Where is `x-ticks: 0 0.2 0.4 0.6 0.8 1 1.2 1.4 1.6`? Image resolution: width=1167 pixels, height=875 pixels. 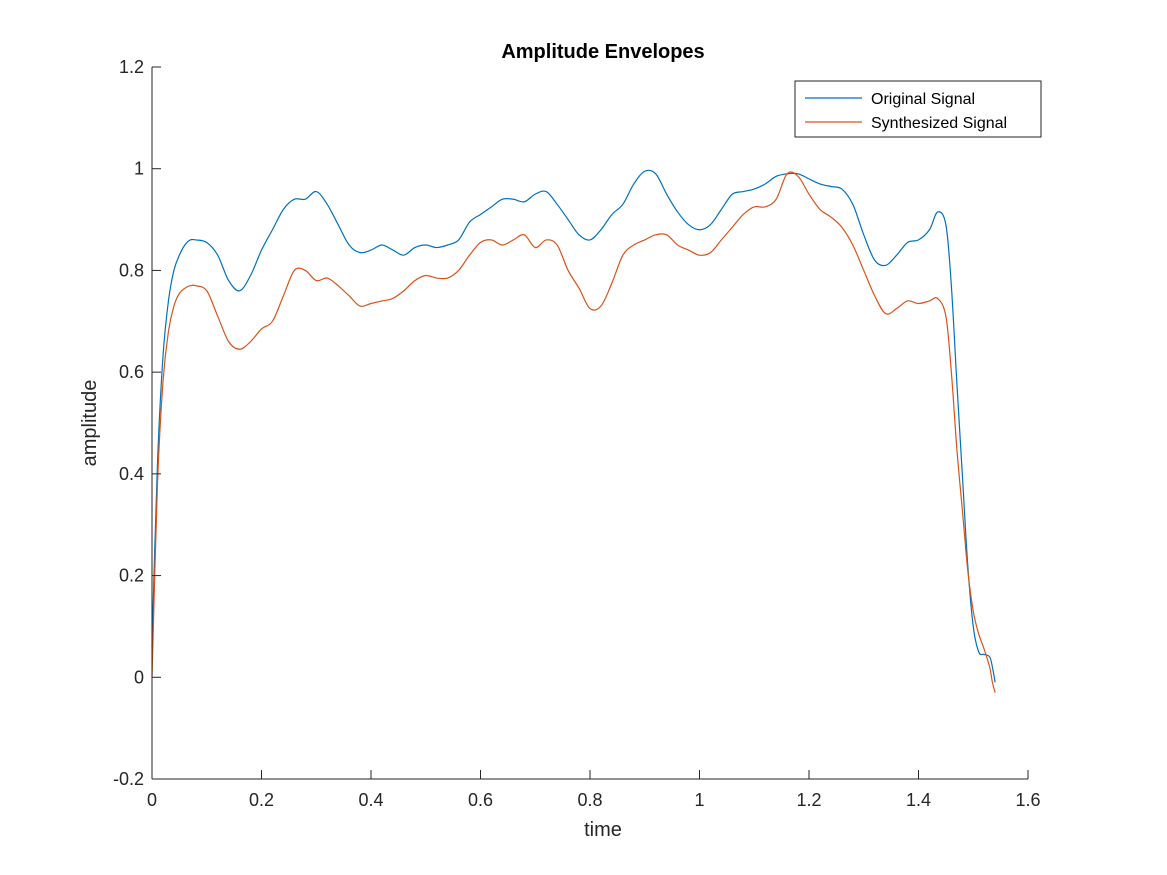 x-ticks: 0 0.2 0.4 0.6 0.8 1 1.2 1.4 1.6 is located at coordinates (594, 790).